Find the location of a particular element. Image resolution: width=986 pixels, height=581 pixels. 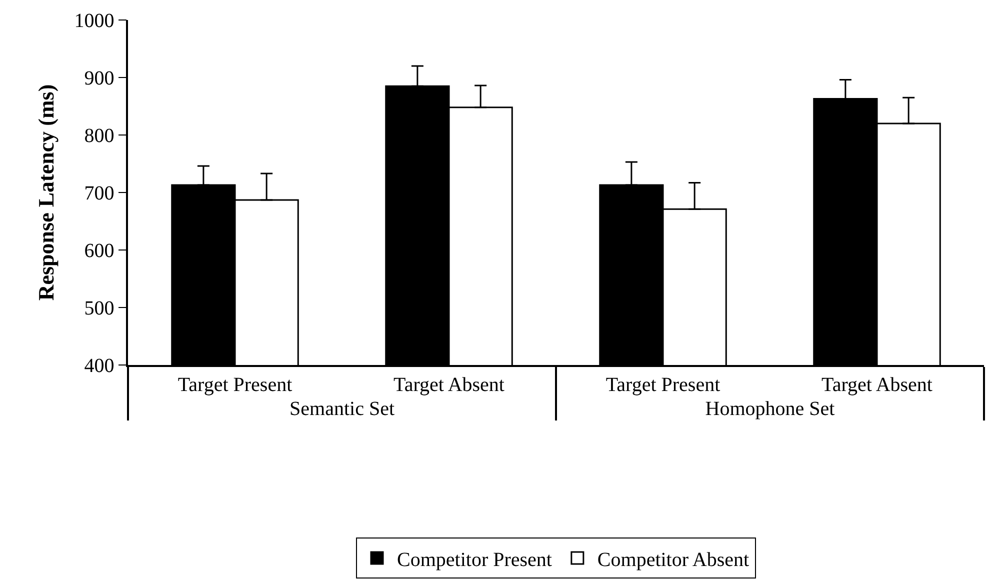

y-tick-label: 900 is located at coordinates (99, 79).